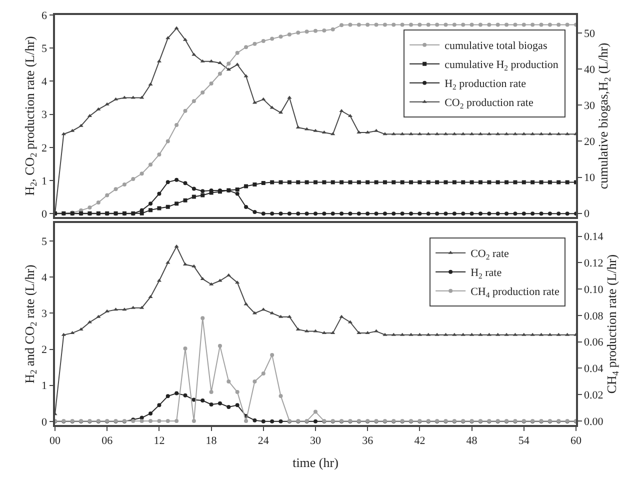  Describe the element at coordinates (486, 274) in the screenshot. I see `legend-label: H$_{2}$ rate` at that location.